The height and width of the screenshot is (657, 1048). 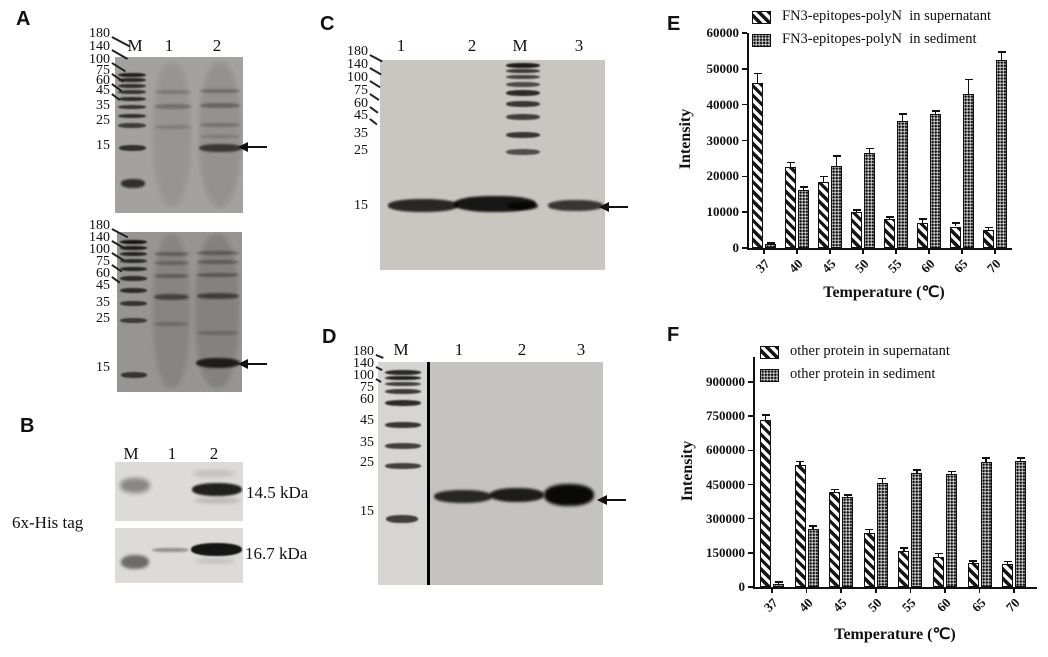 What do you see at coordinates (361, 205) in the screenshot?
I see `marker-label-15: 15` at bounding box center [361, 205].